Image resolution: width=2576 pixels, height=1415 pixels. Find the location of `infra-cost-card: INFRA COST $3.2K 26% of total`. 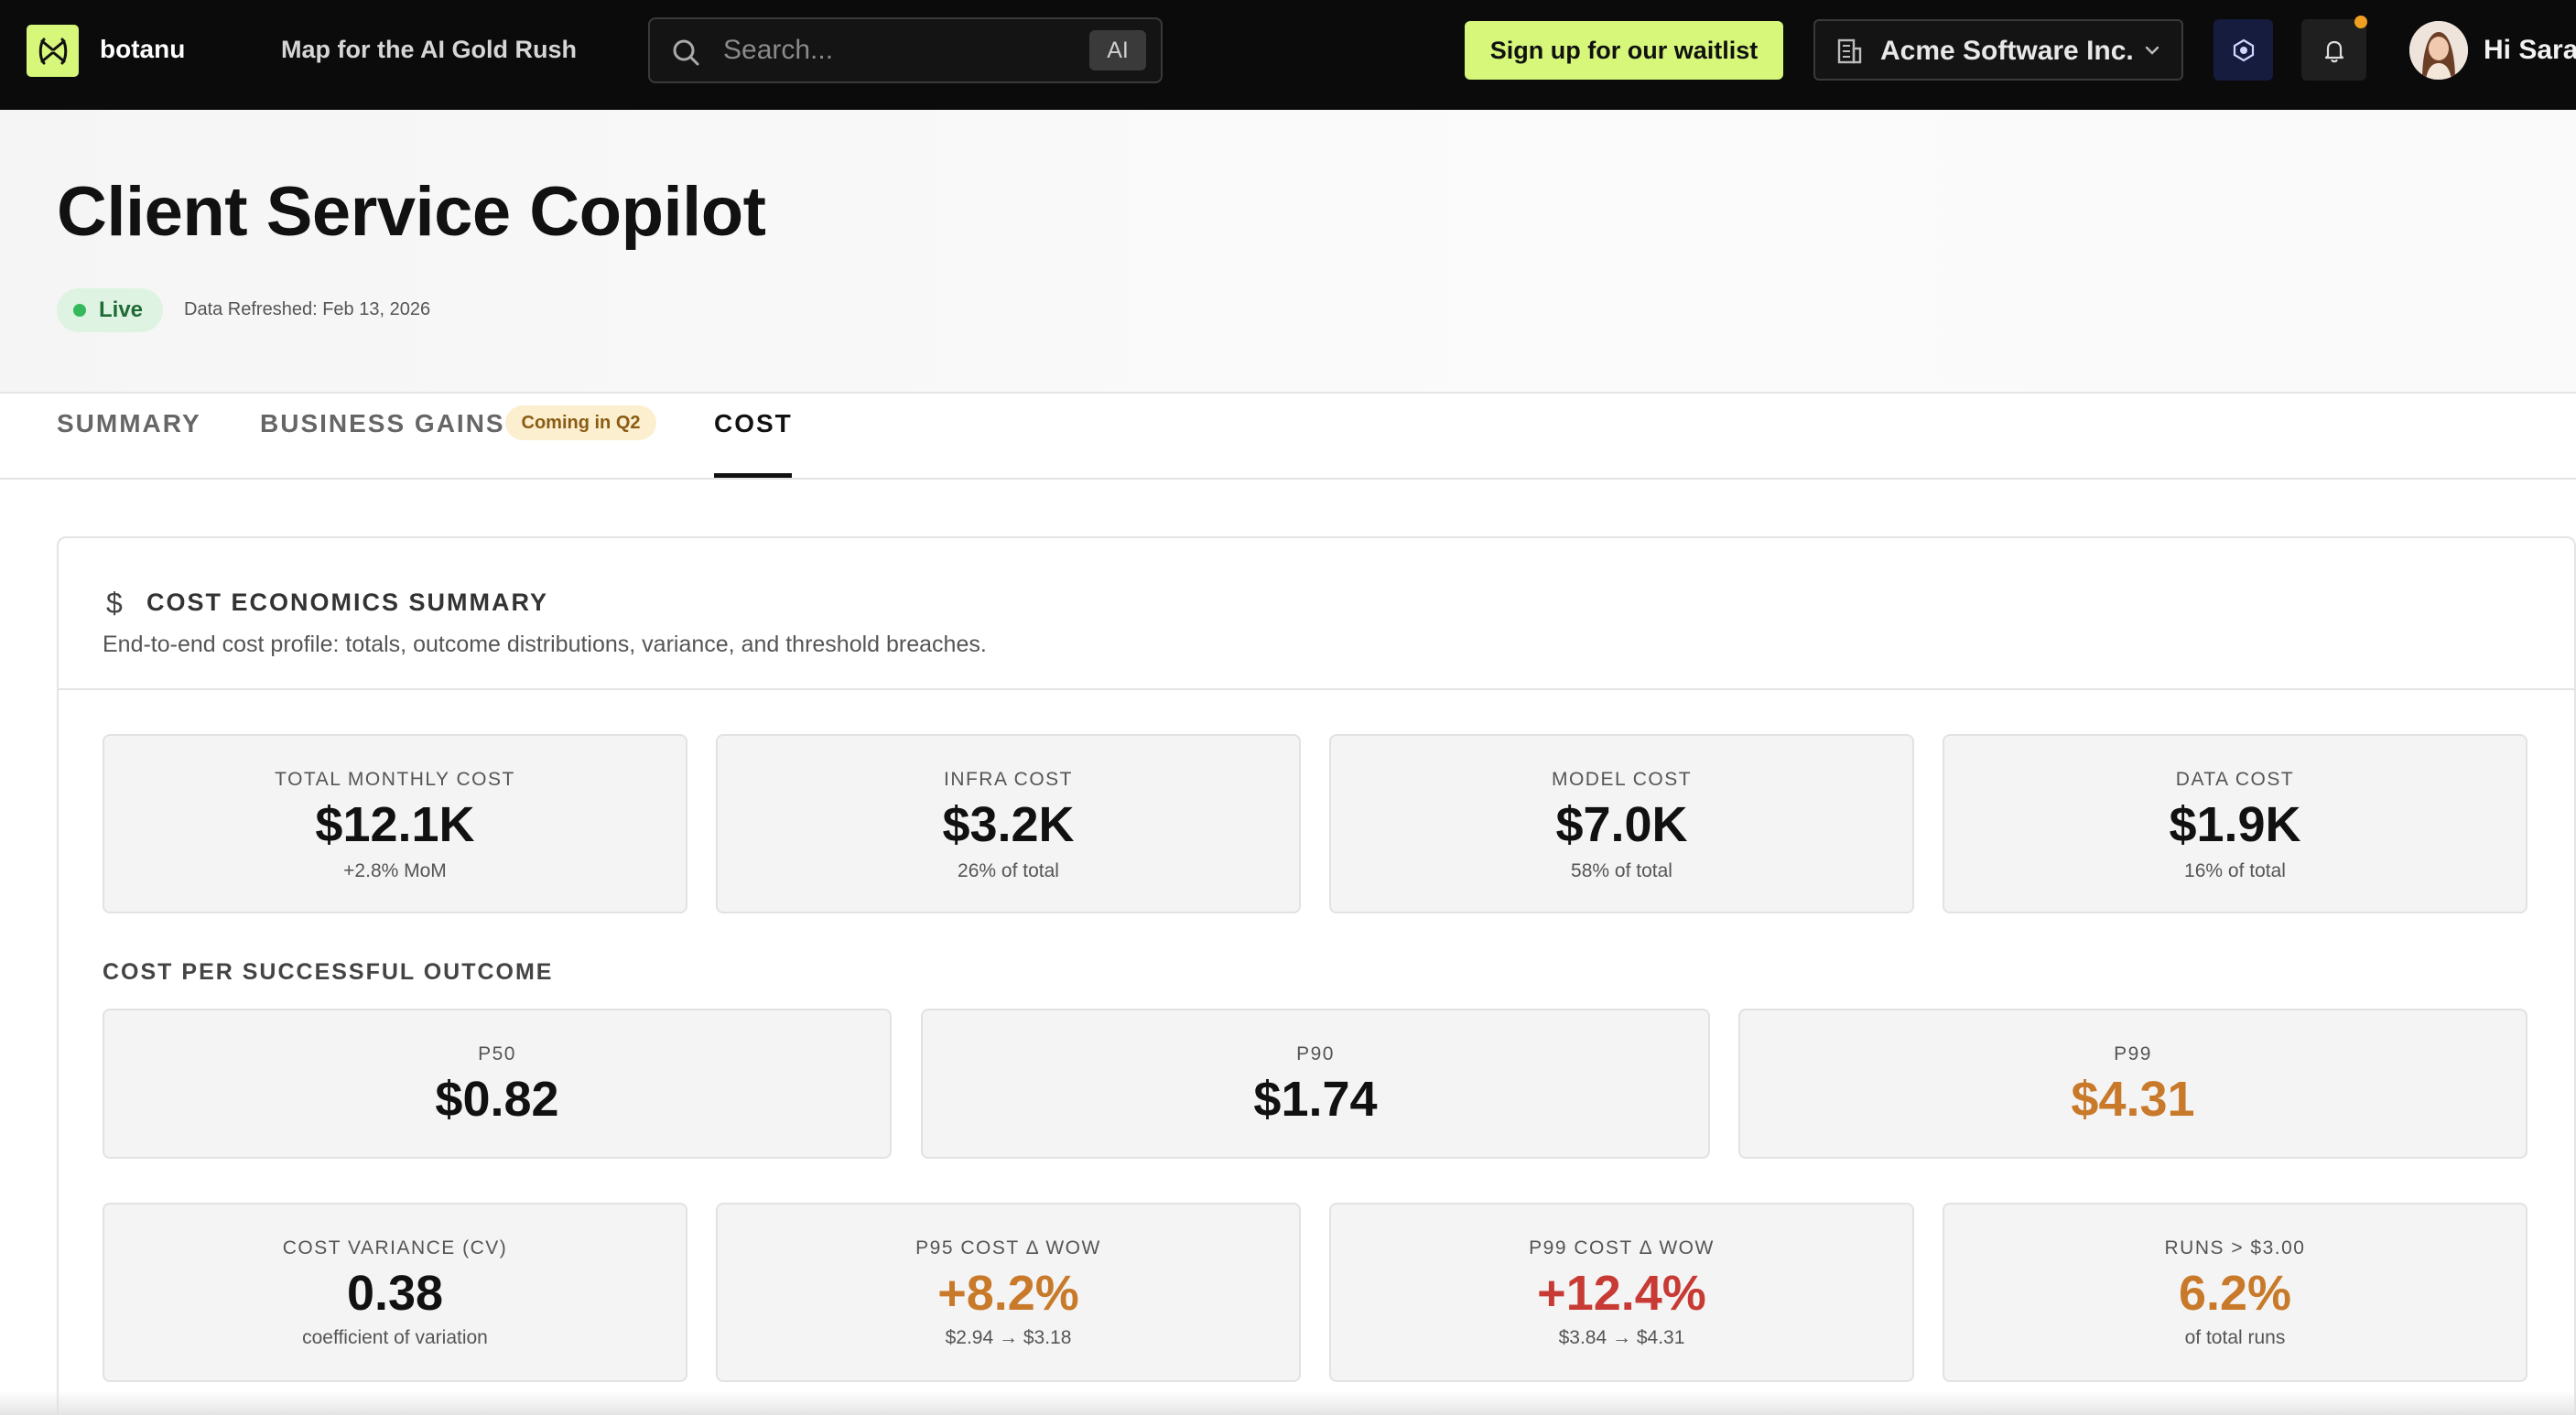

infra-cost-card: INFRA COST $3.2K 26% of total is located at coordinates (1009, 823).